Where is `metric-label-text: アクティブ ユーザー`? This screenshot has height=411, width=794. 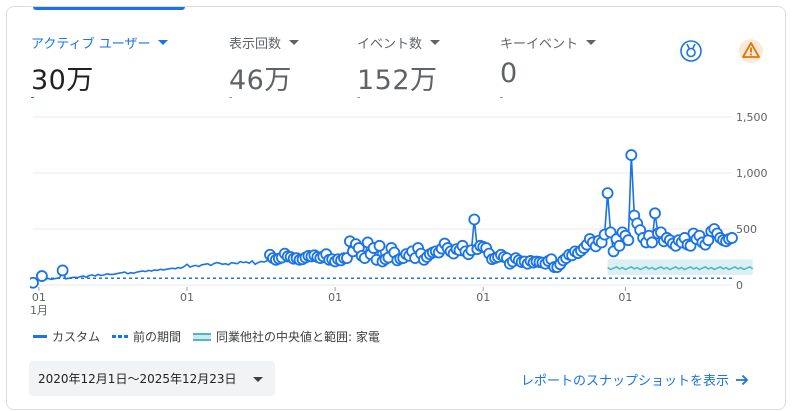
metric-label-text: アクティブ ユーザー is located at coordinates (91, 44).